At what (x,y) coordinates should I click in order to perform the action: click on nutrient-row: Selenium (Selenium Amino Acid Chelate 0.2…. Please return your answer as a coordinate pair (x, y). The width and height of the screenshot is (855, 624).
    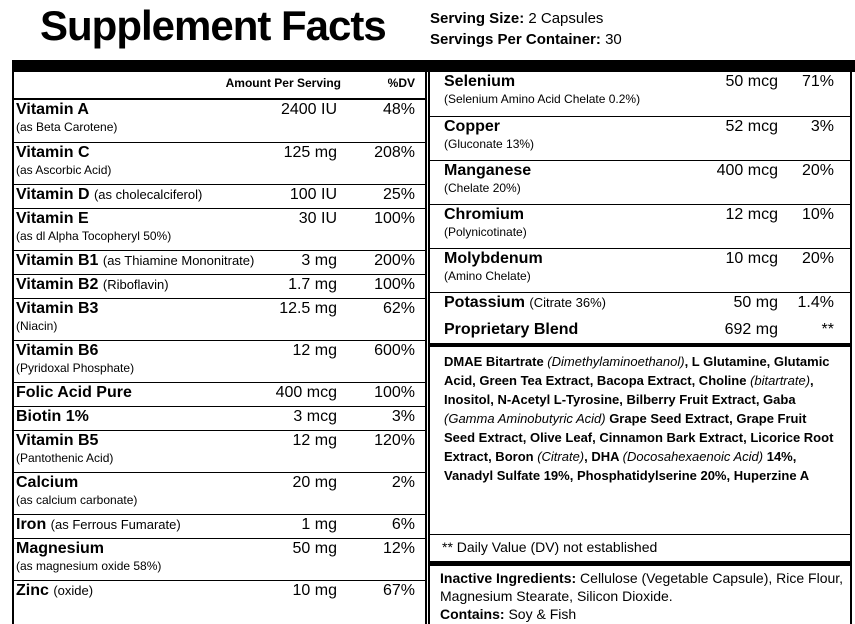
    Looking at the image, I should click on (640, 94).